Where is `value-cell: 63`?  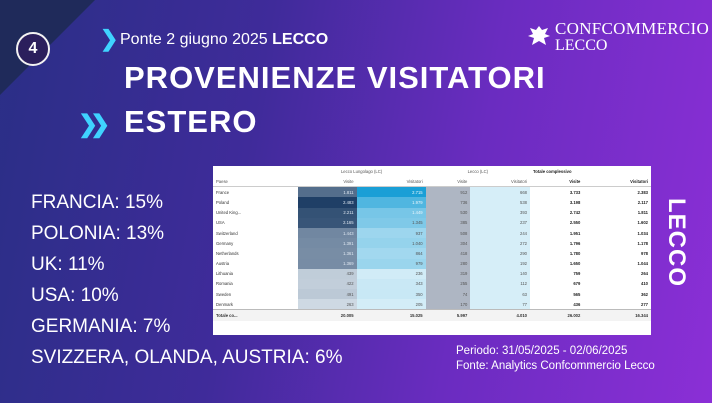 value-cell: 63 is located at coordinates (500, 294).